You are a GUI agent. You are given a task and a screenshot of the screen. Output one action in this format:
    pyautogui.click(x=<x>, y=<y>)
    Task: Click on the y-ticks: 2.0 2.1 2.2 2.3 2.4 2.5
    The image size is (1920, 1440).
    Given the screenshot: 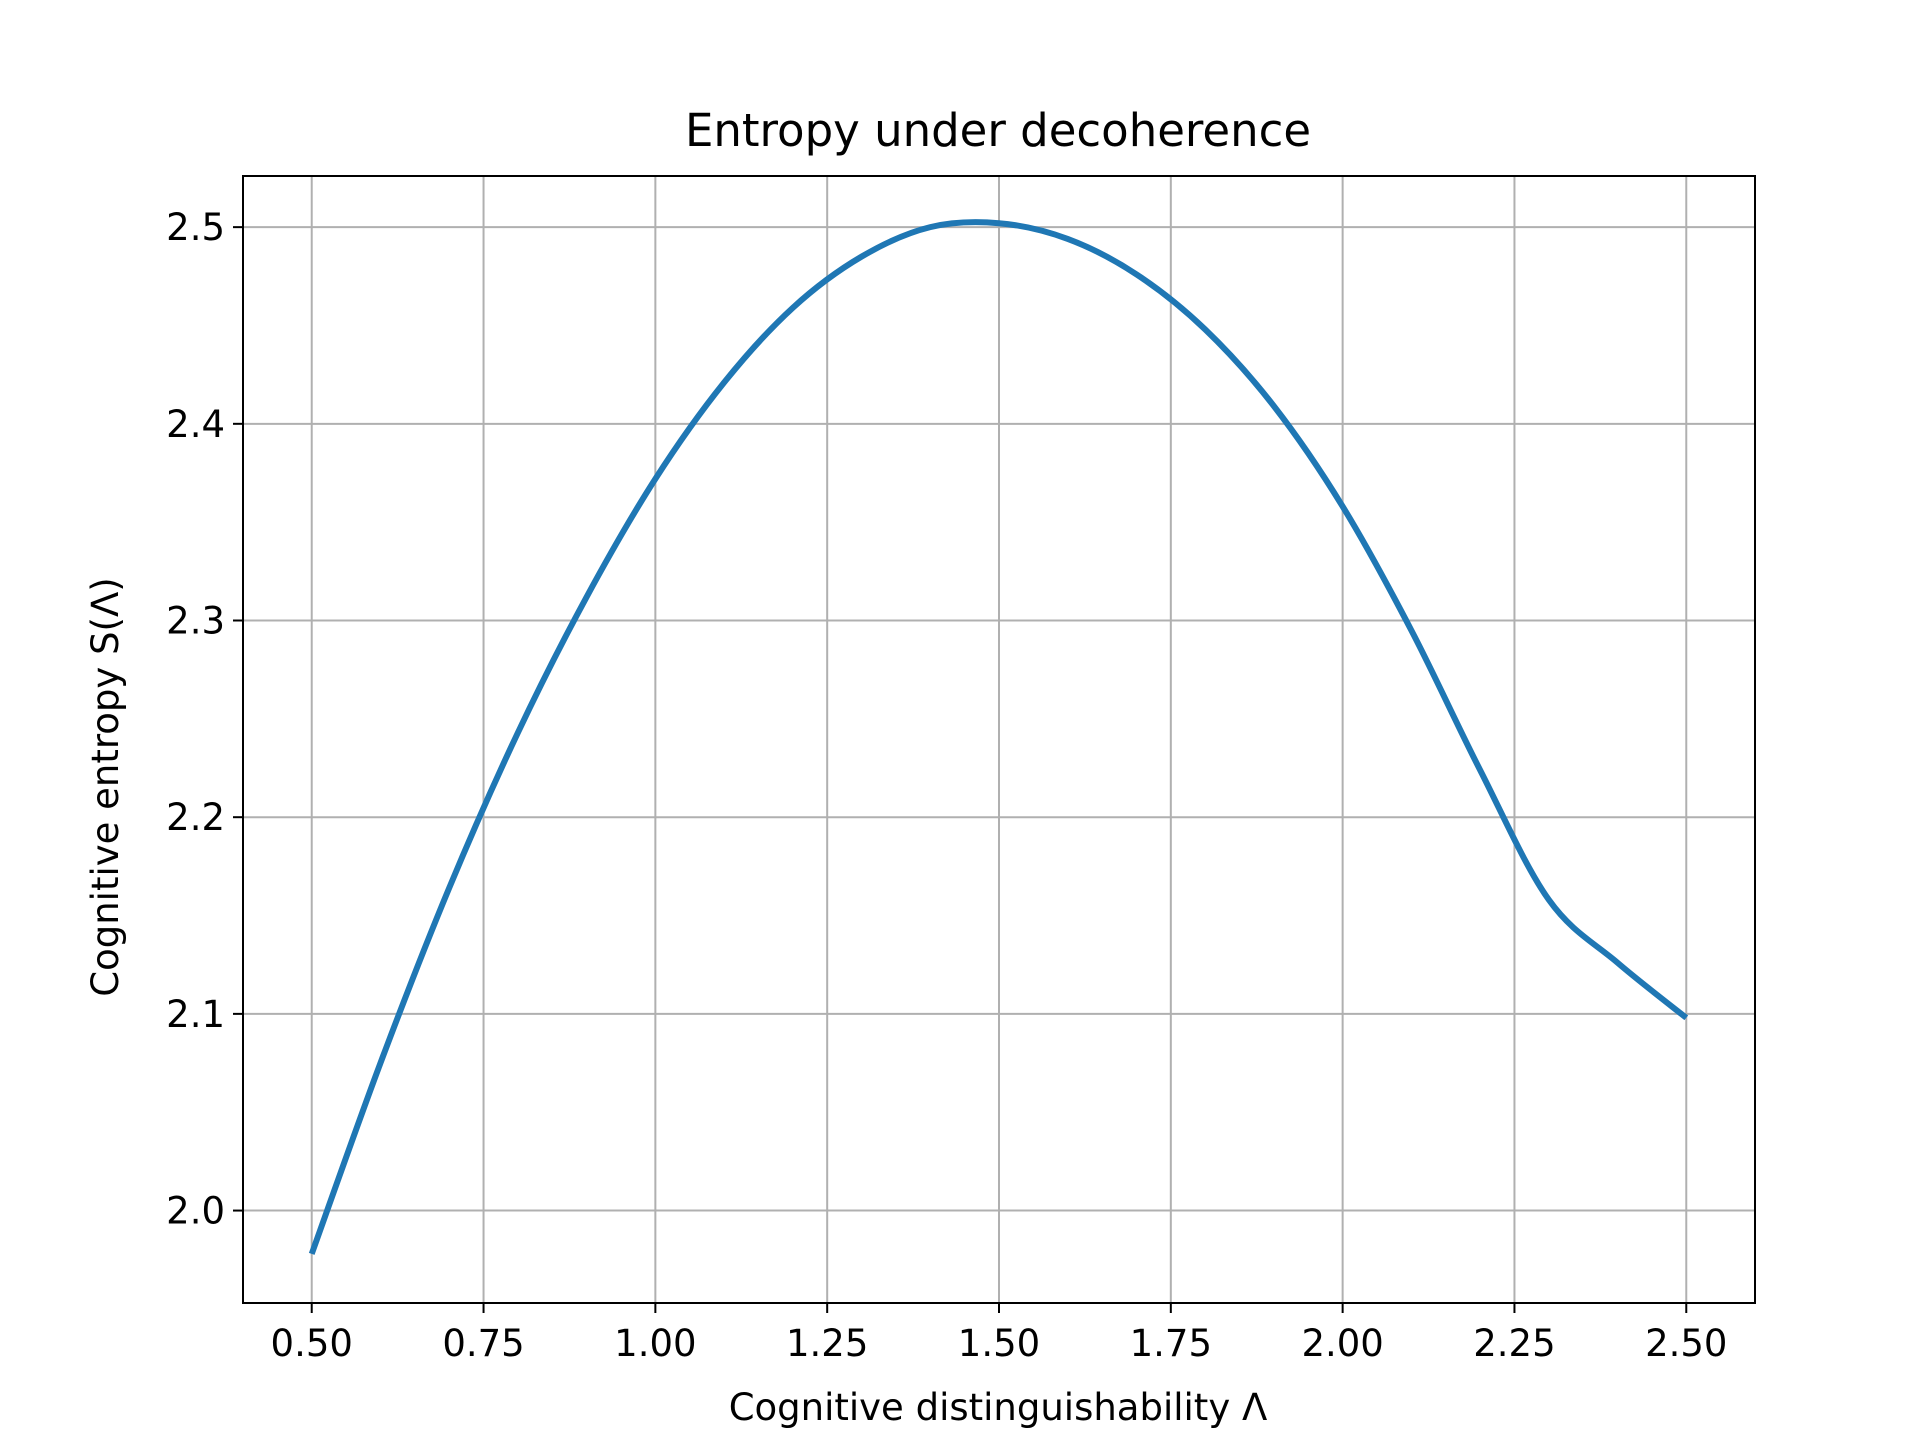 What is the action you would take?
    pyautogui.click(x=204, y=719)
    